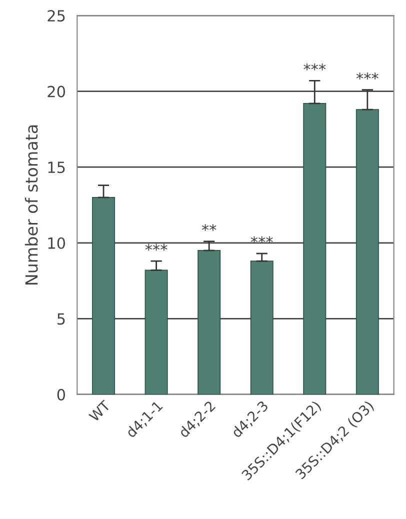 This screenshot has height=519, width=406. What do you see at coordinates (56, 168) in the screenshot?
I see `y-tick-label: 15` at bounding box center [56, 168].